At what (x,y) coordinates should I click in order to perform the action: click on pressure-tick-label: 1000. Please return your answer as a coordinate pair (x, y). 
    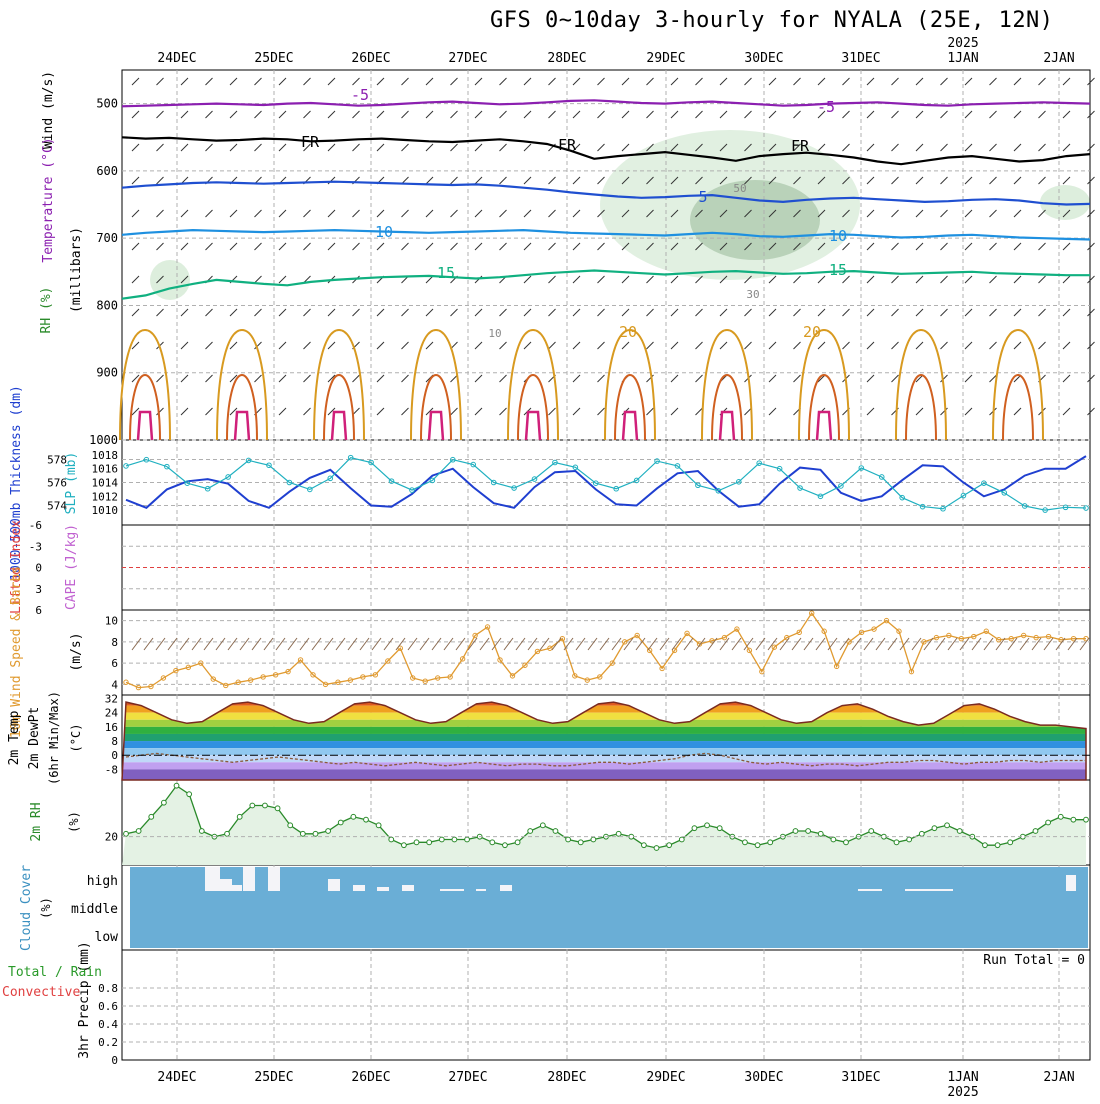
    Looking at the image, I should click on (103, 440).